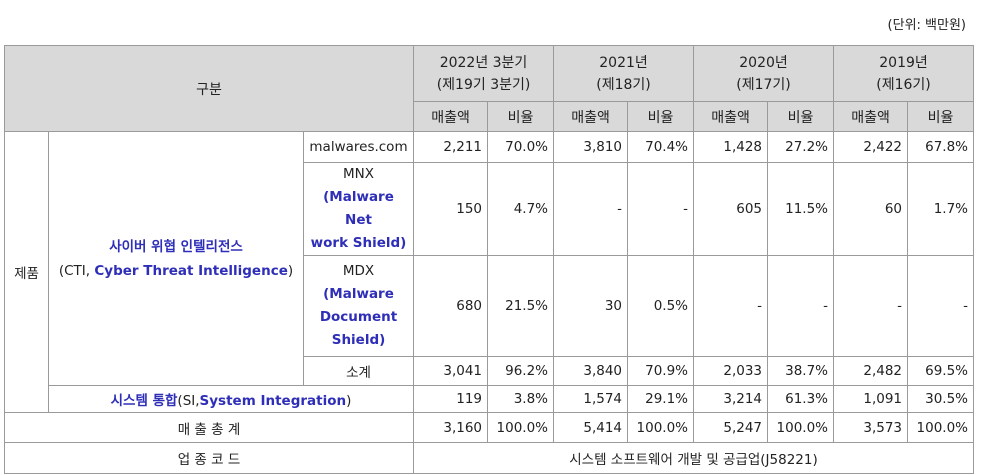 The width and height of the screenshot is (982, 475). What do you see at coordinates (941, 209) in the screenshot?
I see `cell: 1.7%` at bounding box center [941, 209].